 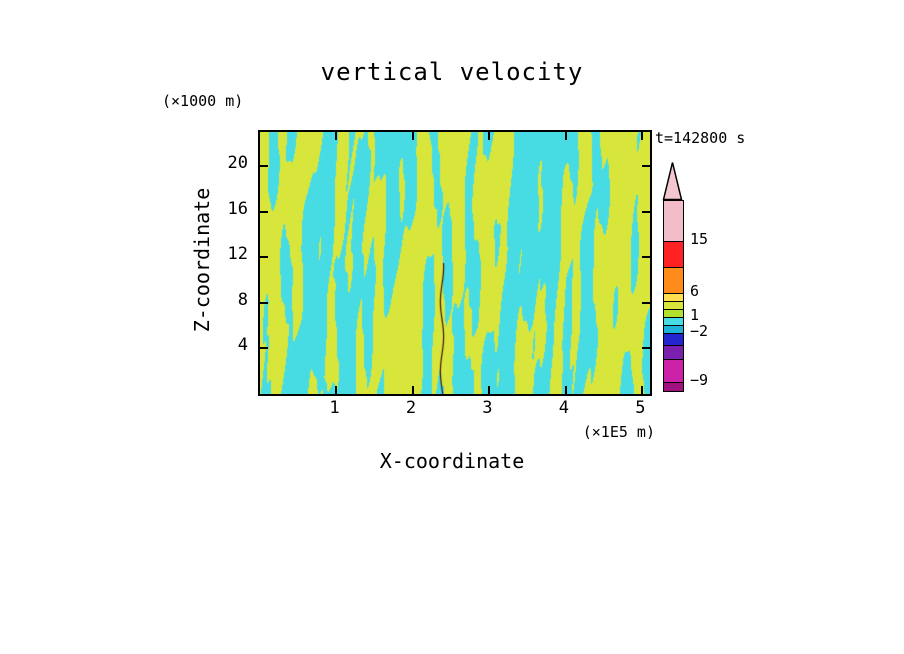 I want to click on x-tick-label: 2, so click(x=411, y=408).